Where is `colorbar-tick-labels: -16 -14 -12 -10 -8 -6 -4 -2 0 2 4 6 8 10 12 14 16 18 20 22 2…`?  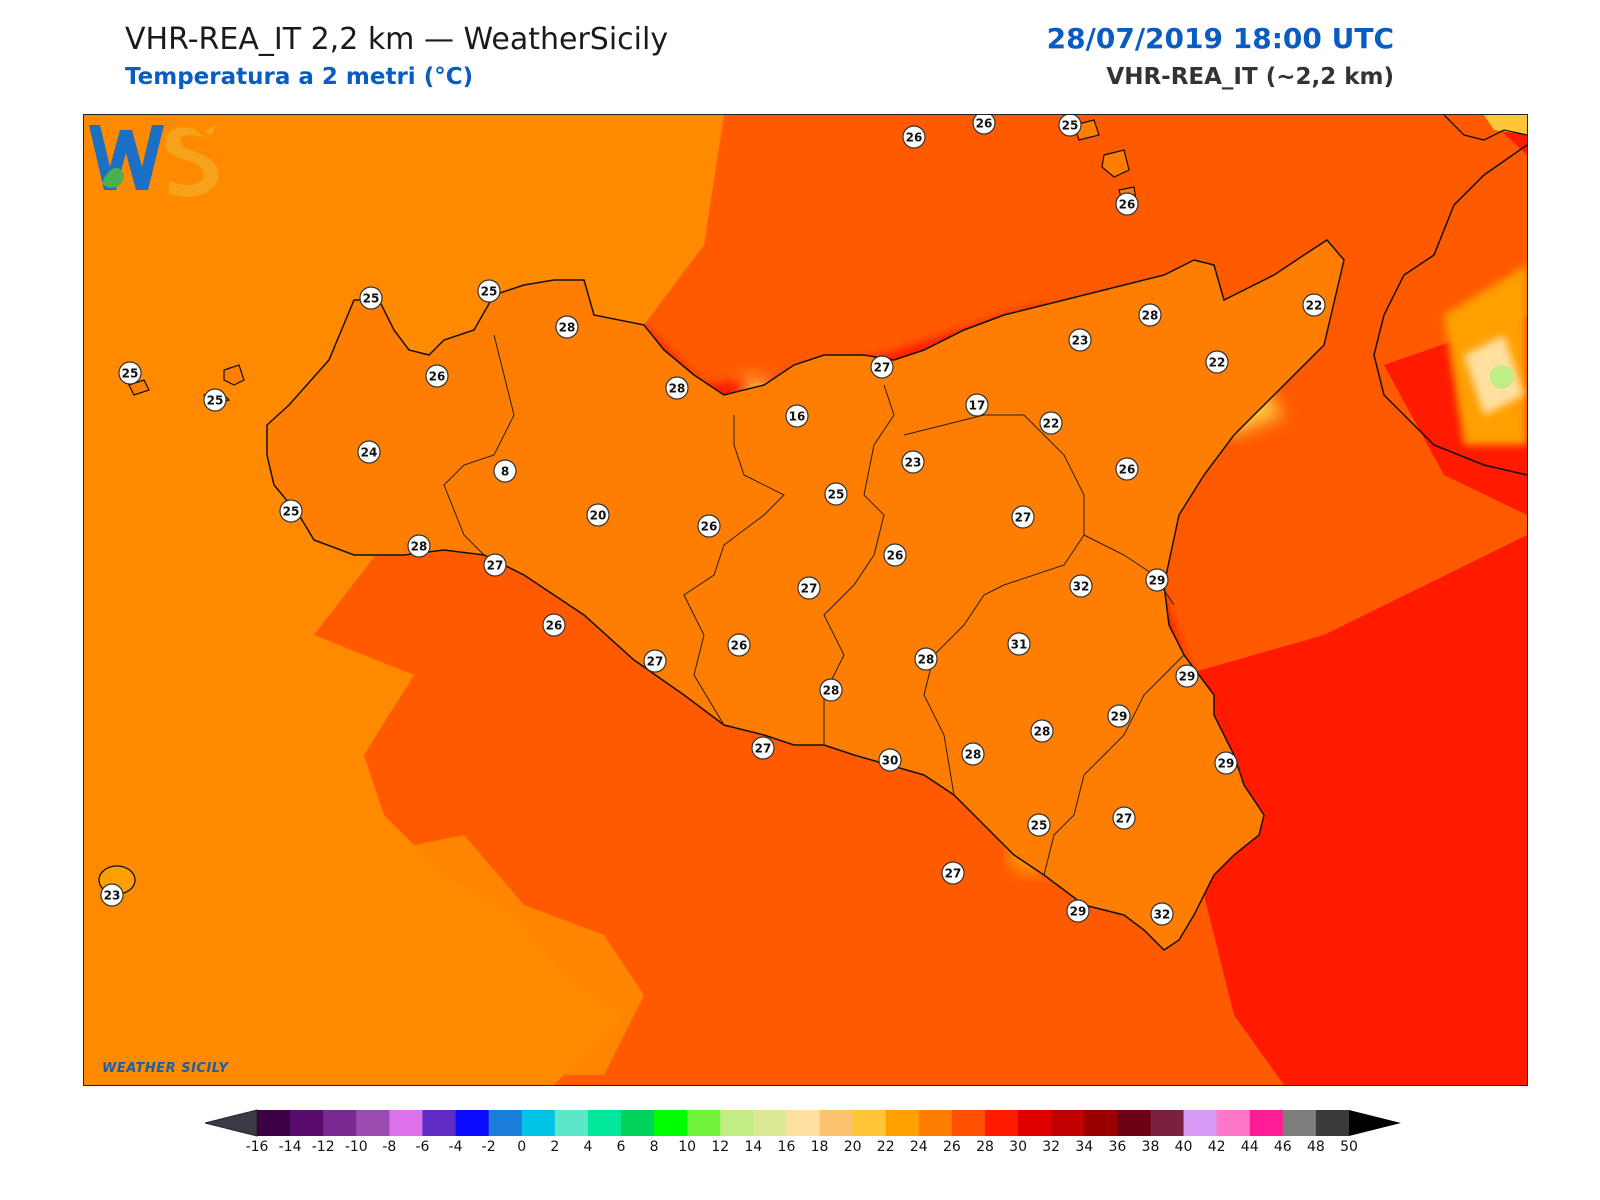
colorbar-tick-labels: -16 -14 -12 -10 -8 -6 -4 -2 0 2 4 6 8 10 12 14 16 18 20 22 2… is located at coordinates (800, 1149).